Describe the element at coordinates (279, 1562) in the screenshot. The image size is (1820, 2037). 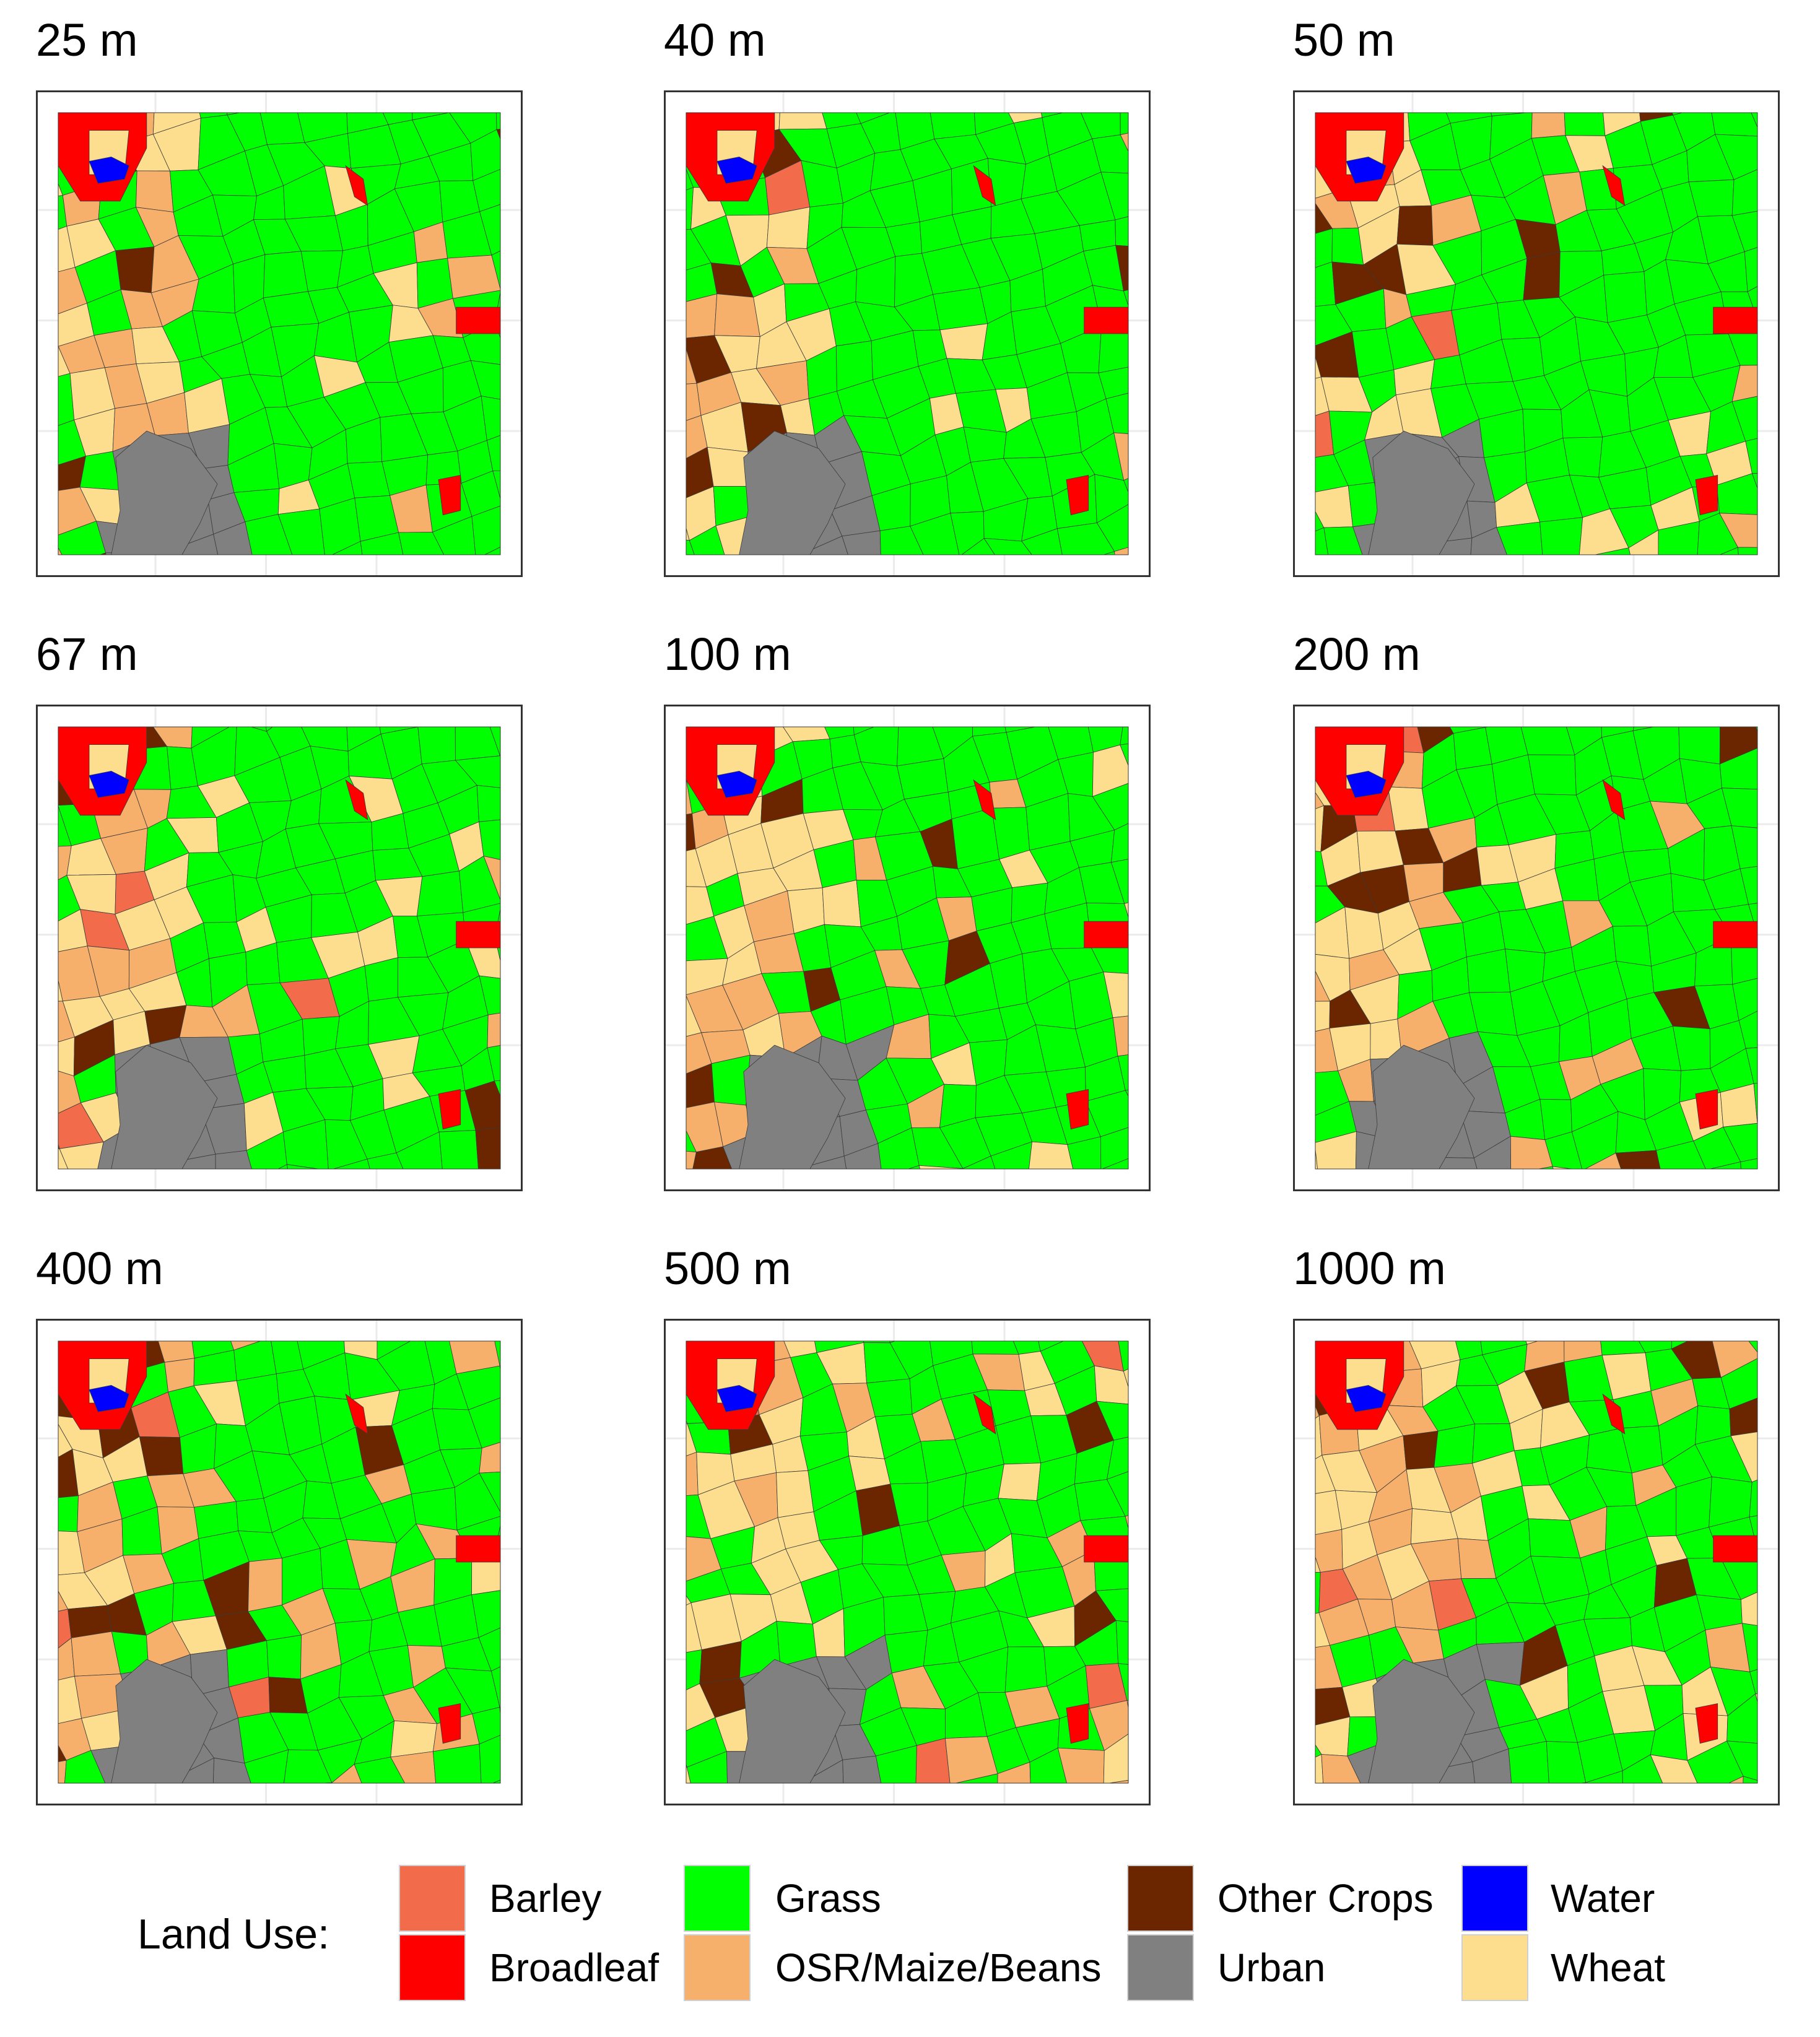
I see `land-use-map-400m` at that location.